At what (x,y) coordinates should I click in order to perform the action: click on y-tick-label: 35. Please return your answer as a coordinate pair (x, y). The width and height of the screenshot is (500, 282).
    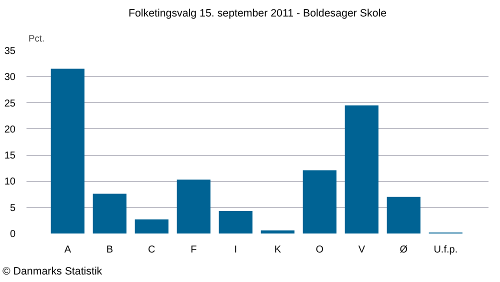
    Looking at the image, I should click on (10, 51).